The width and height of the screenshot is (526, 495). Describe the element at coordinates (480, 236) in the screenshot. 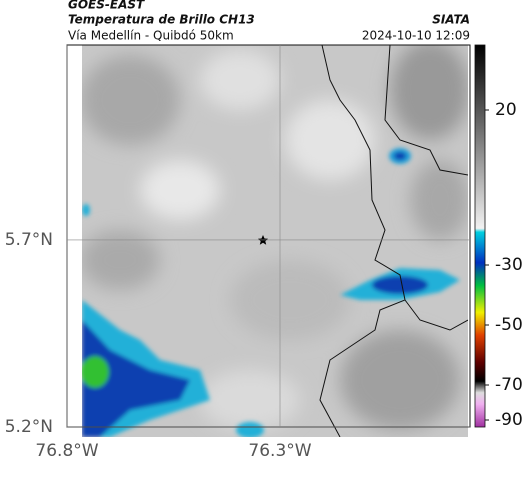

I see `colorbar` at that location.